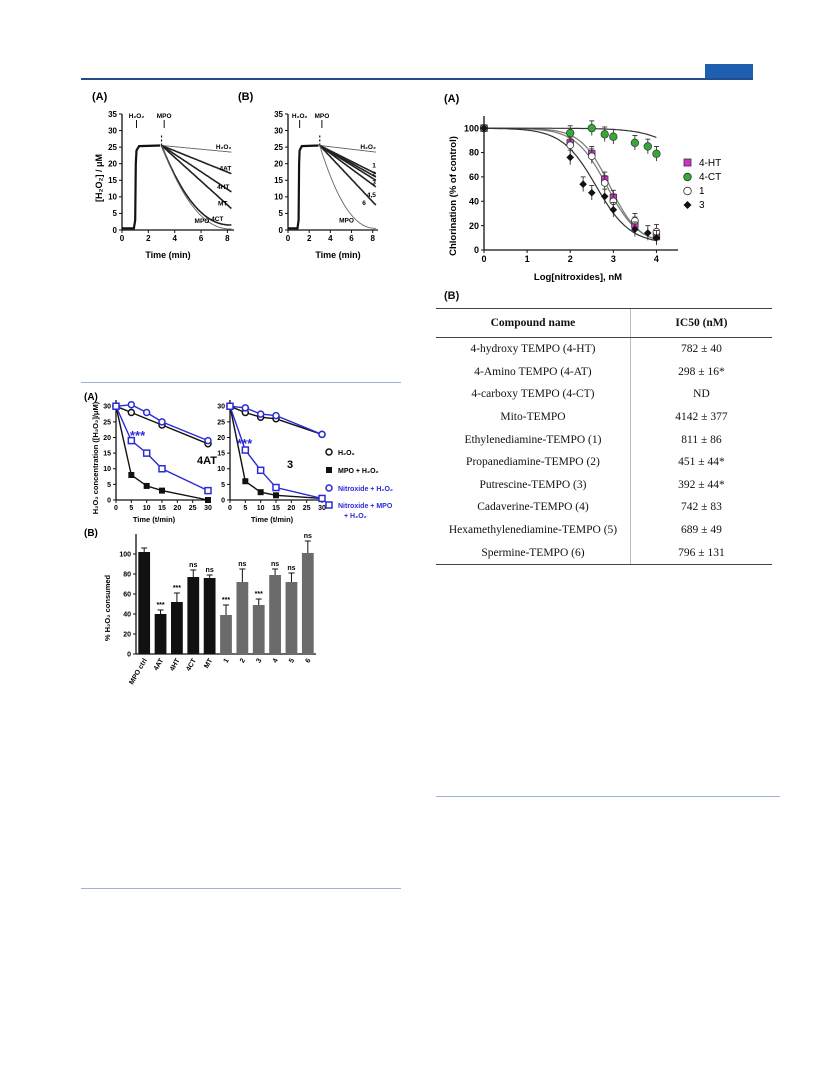 Image resolution: width=833 pixels, height=1091 pixels. What do you see at coordinates (222, 203) in the screenshot?
I see `trace-label: MT` at bounding box center [222, 203].